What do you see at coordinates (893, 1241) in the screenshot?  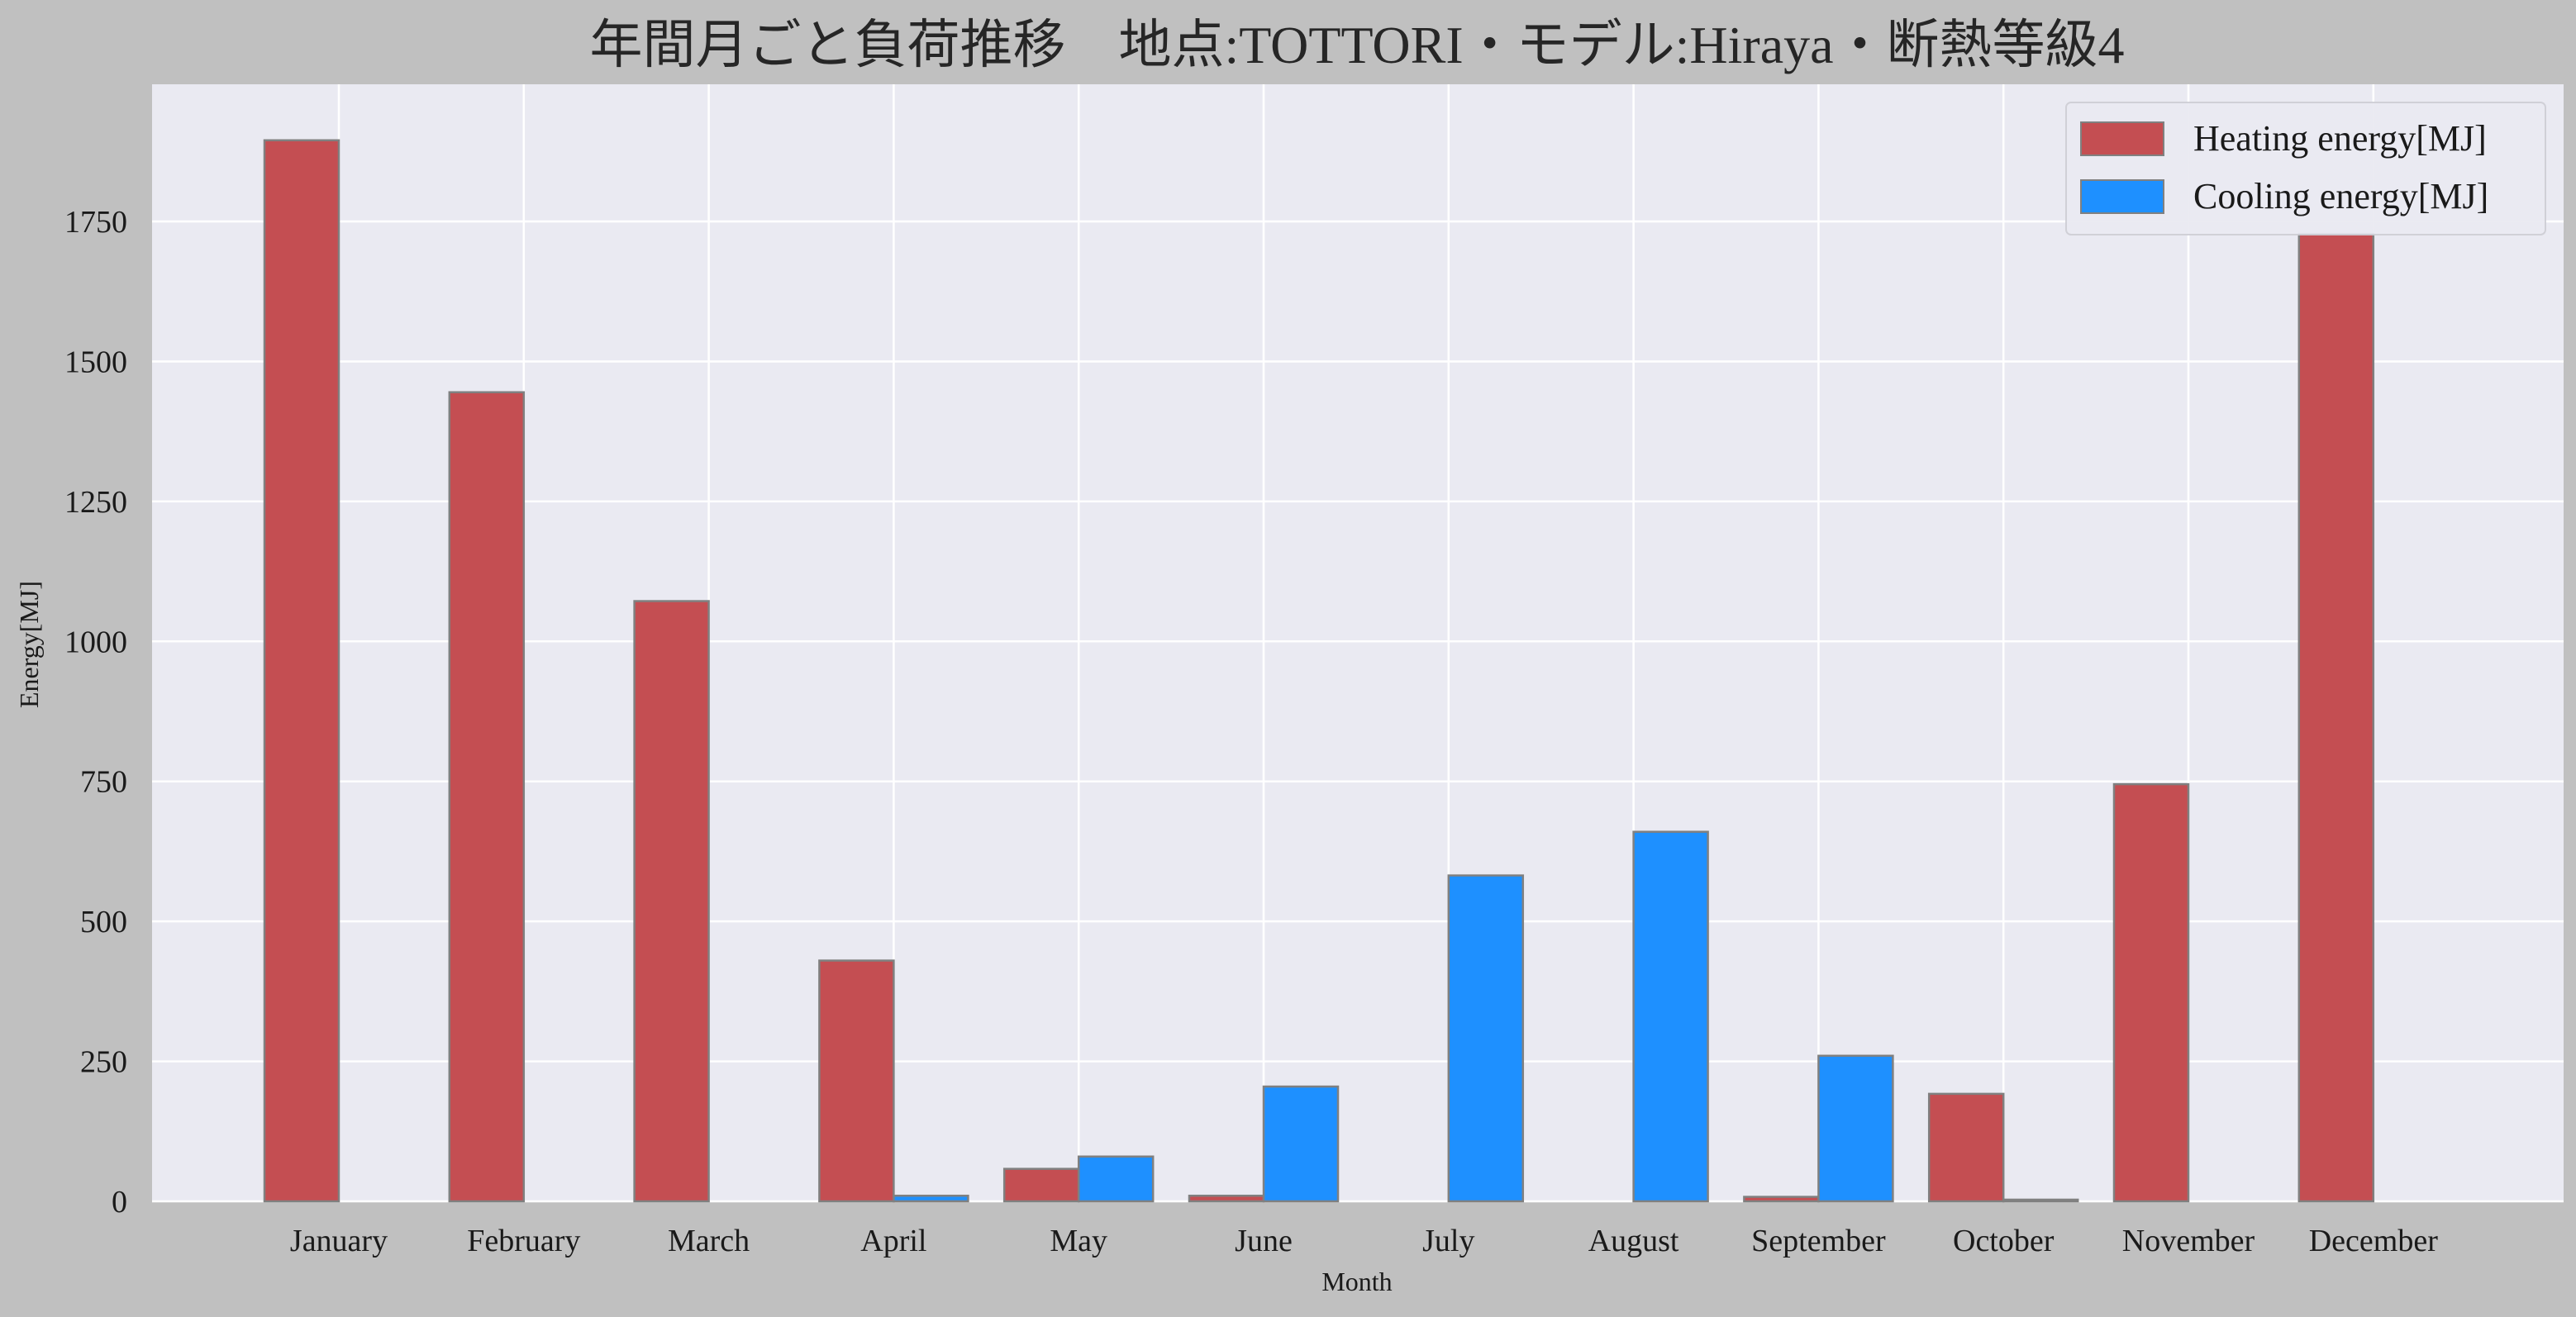 I see `x-tick-label: April` at bounding box center [893, 1241].